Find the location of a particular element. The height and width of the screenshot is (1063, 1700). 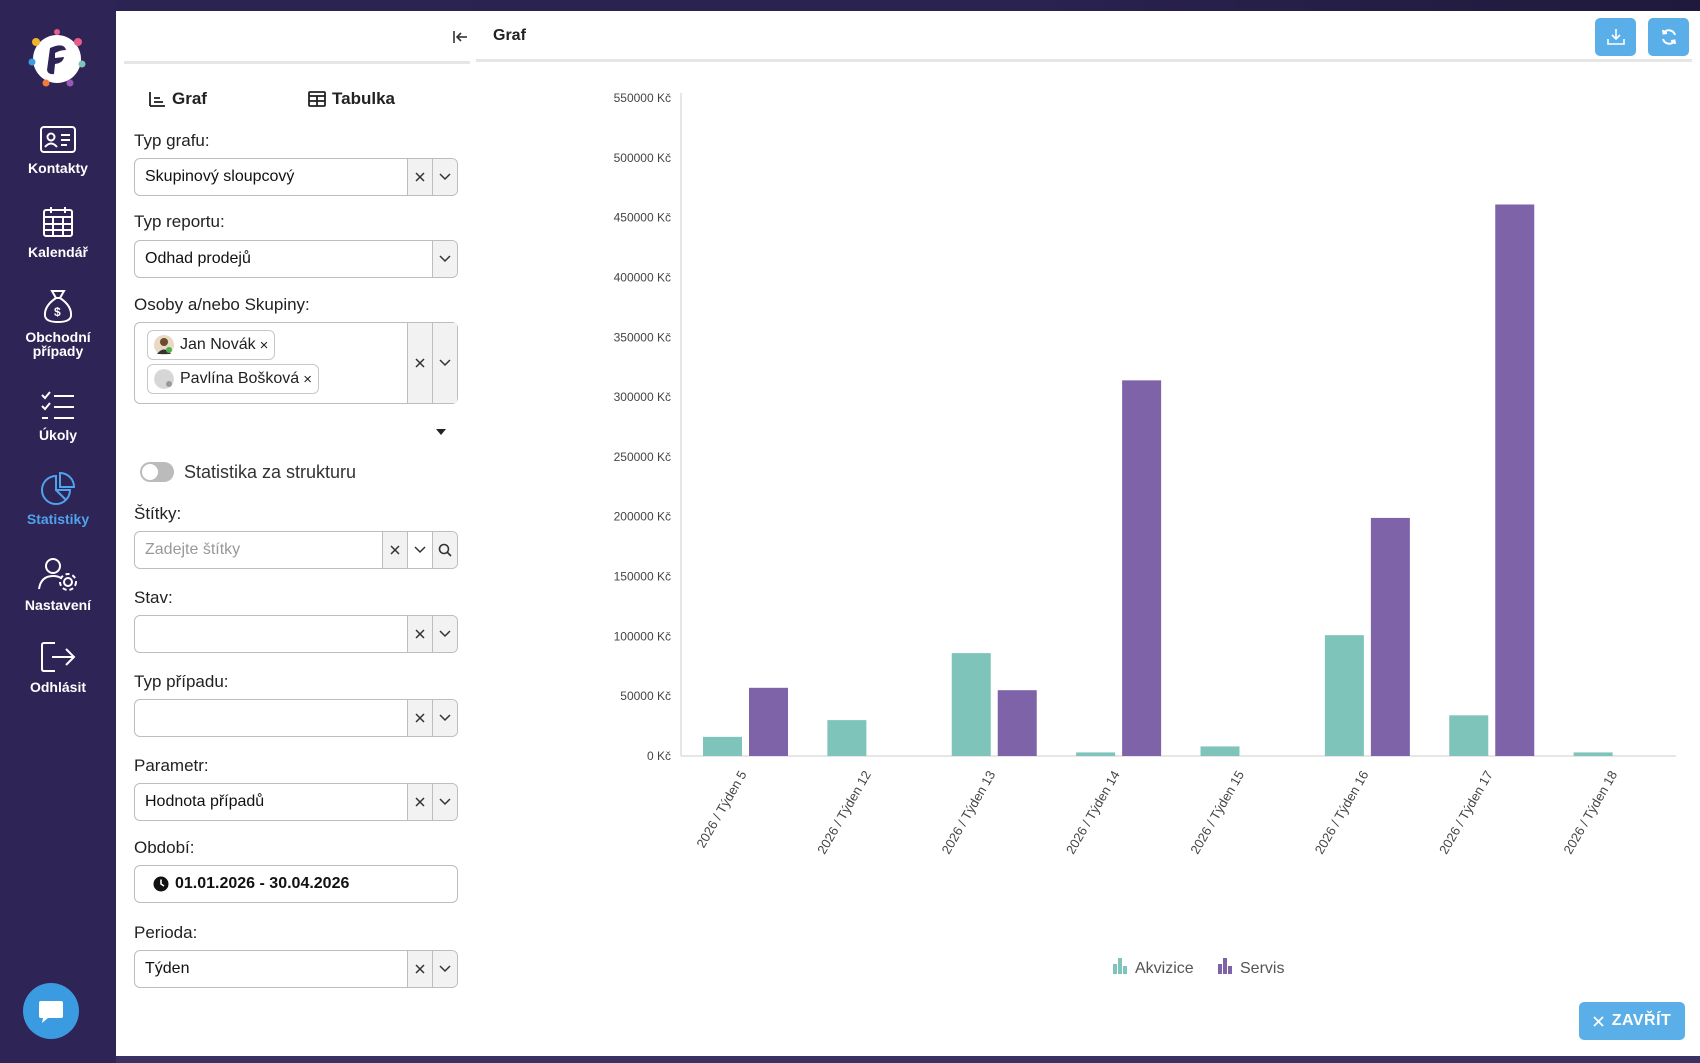

chart-type-select: Skupinový sloupcový is located at coordinates (296, 177).